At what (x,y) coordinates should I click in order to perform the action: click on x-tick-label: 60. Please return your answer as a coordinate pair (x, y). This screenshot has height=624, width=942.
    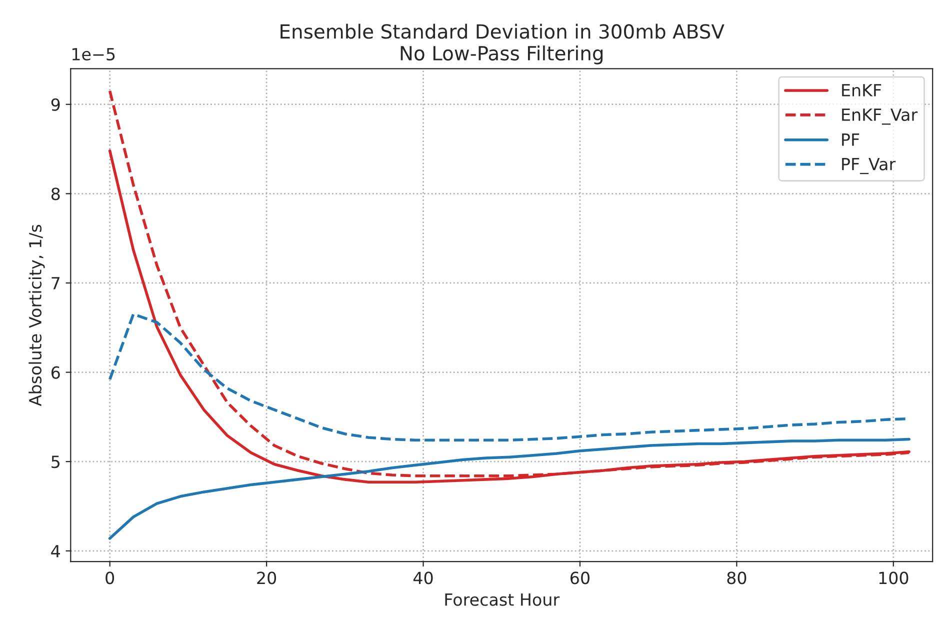
    Looking at the image, I should click on (580, 578).